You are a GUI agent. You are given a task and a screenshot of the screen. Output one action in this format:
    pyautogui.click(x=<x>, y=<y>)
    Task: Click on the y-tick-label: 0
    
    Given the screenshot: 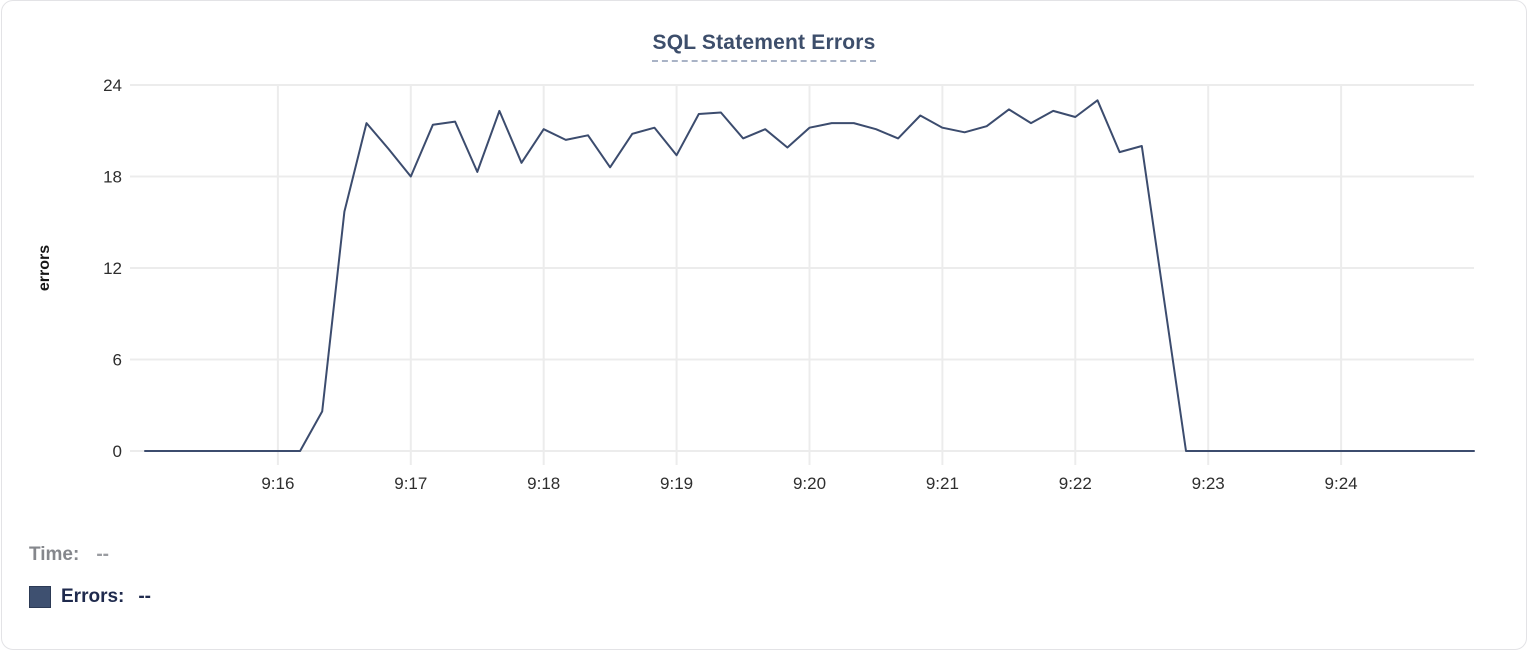 What is the action you would take?
    pyautogui.click(x=117, y=451)
    